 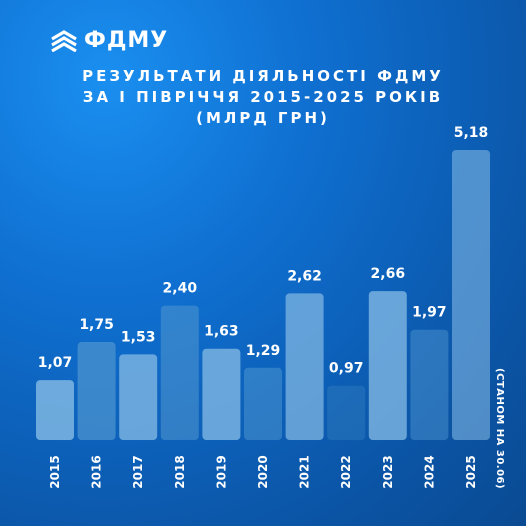 What do you see at coordinates (388, 471) in the screenshot?
I see `x-tick-label-2023: 2023` at bounding box center [388, 471].